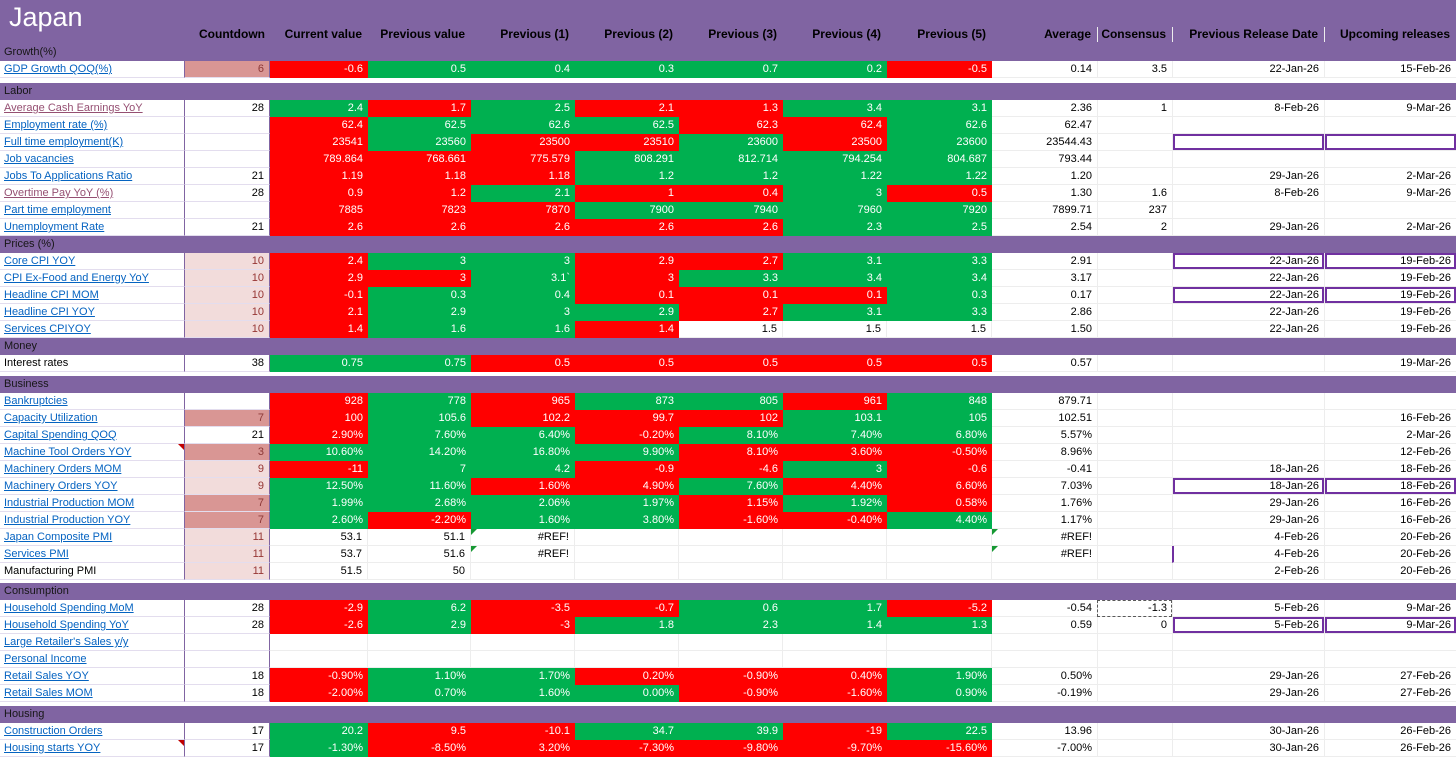 The image size is (1456, 758). I want to click on row-label: Industrial Production YOY, so click(92, 520).